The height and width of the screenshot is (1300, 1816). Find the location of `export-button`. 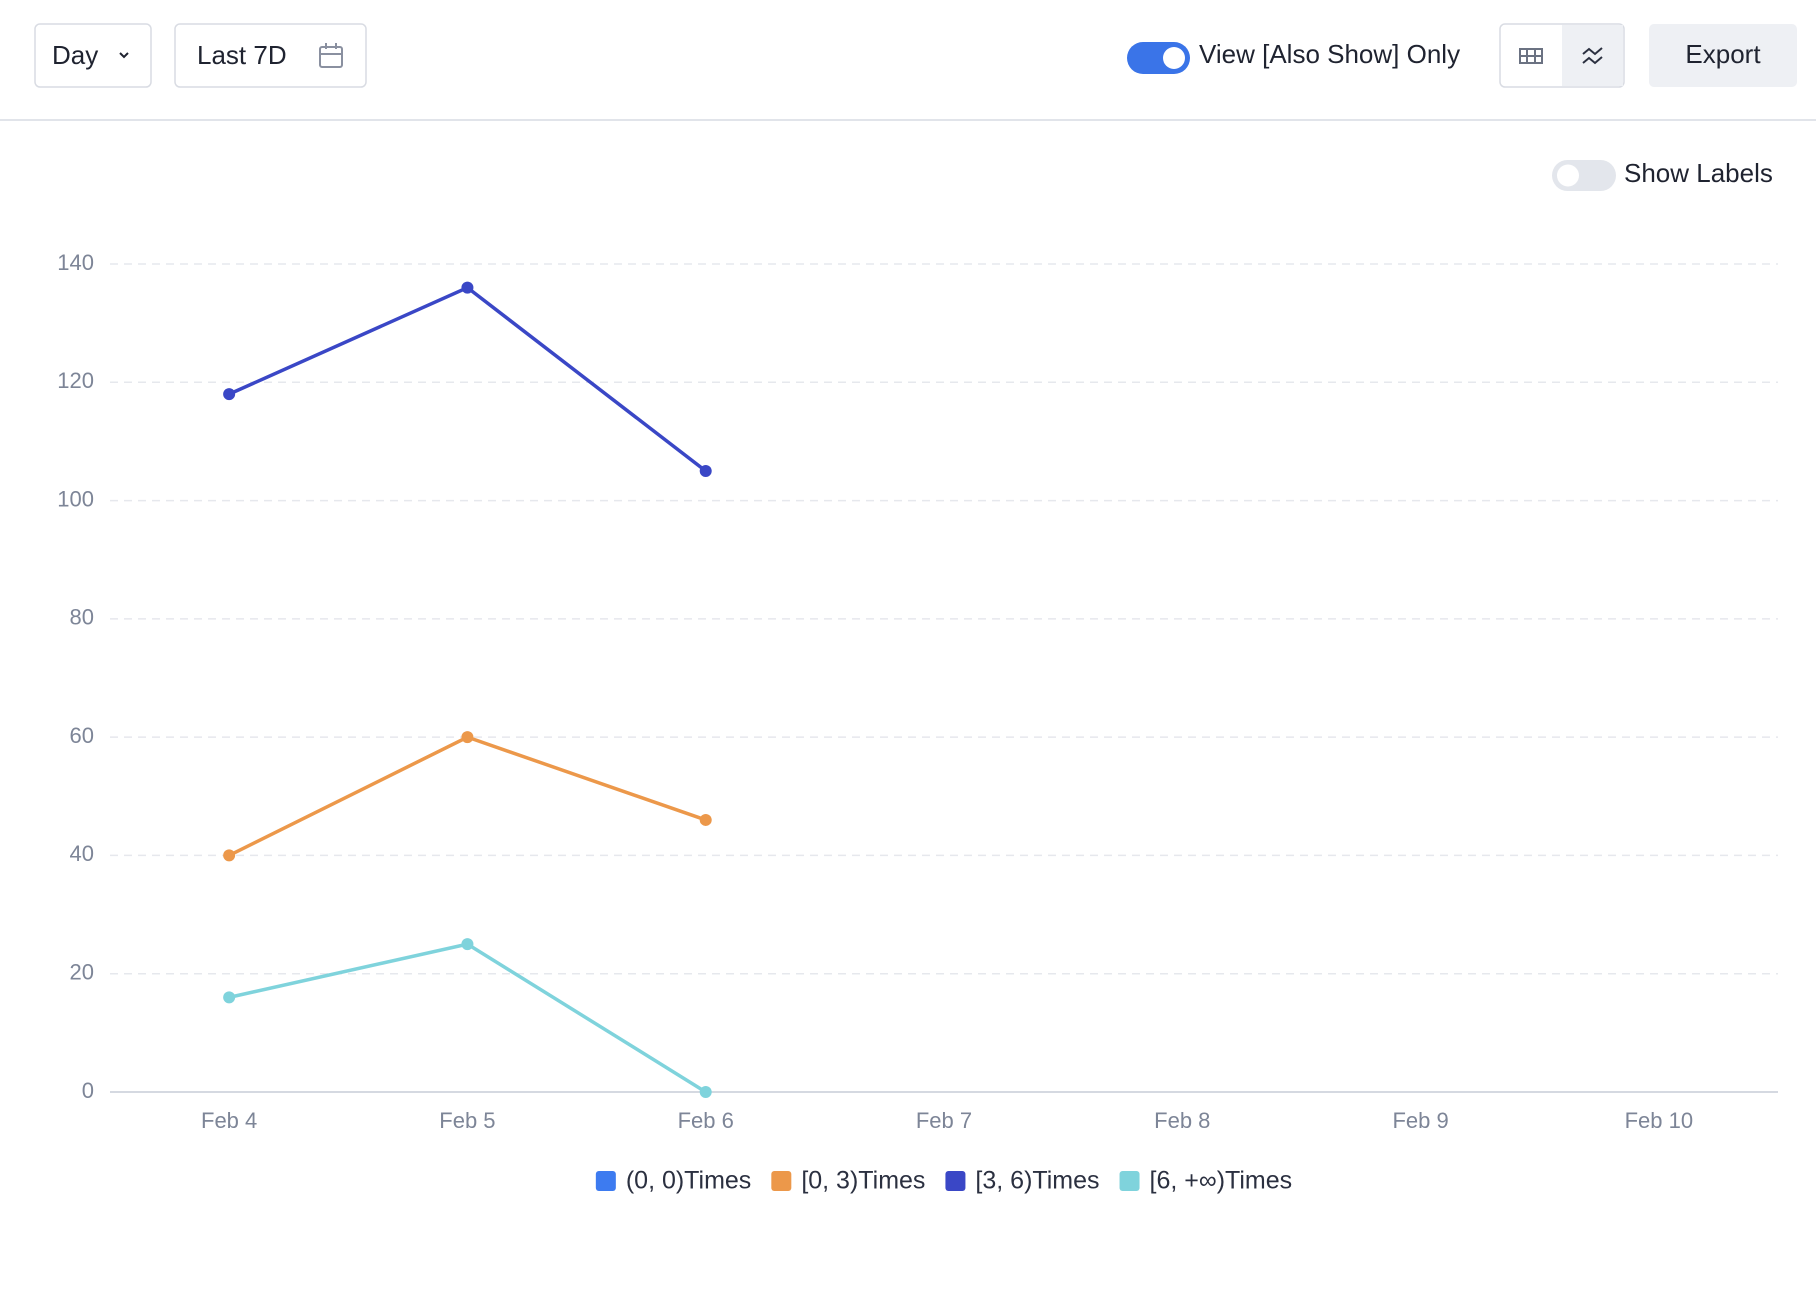

export-button is located at coordinates (1723, 55).